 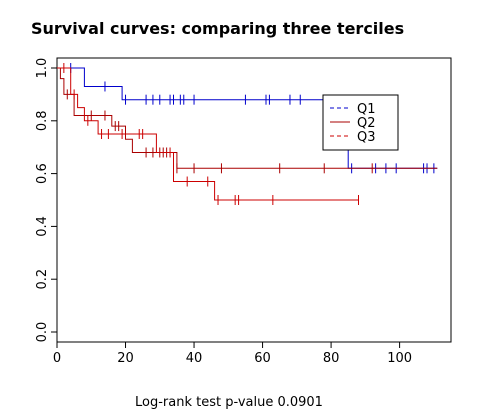 I want to click on y-tick-label: 0.0, so click(x=42, y=332).